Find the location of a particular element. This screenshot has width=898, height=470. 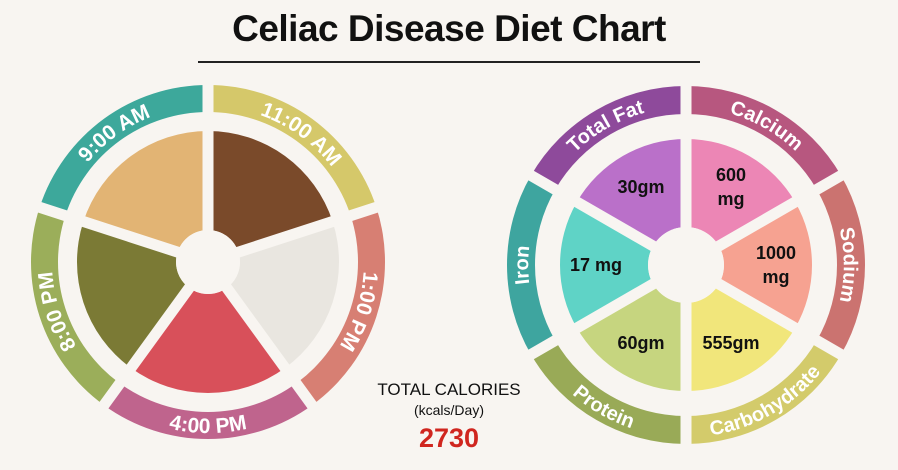

nutrient-wedge-calcium is located at coordinates (741, 192).